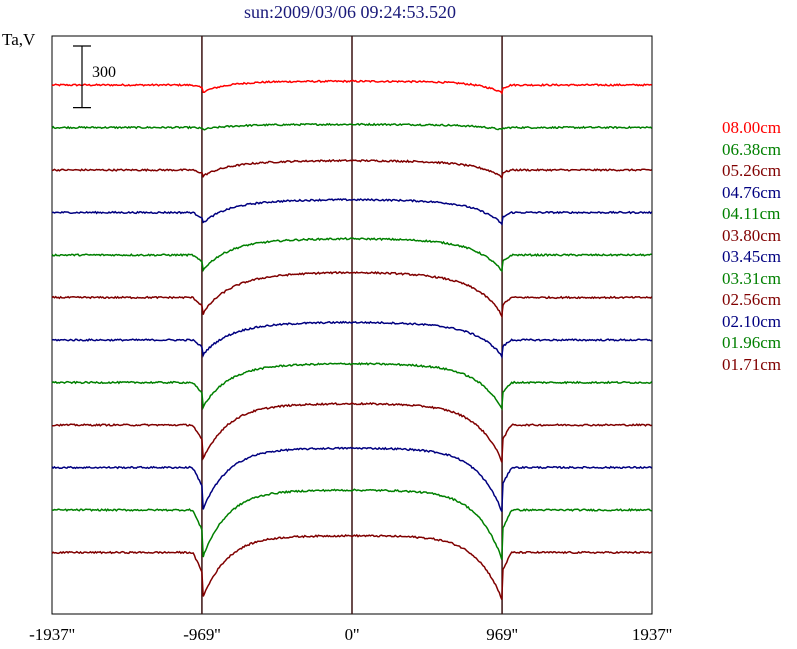  Describe the element at coordinates (752, 299) in the screenshot. I see `legend-item-02.56cm: 02.56cm` at that location.